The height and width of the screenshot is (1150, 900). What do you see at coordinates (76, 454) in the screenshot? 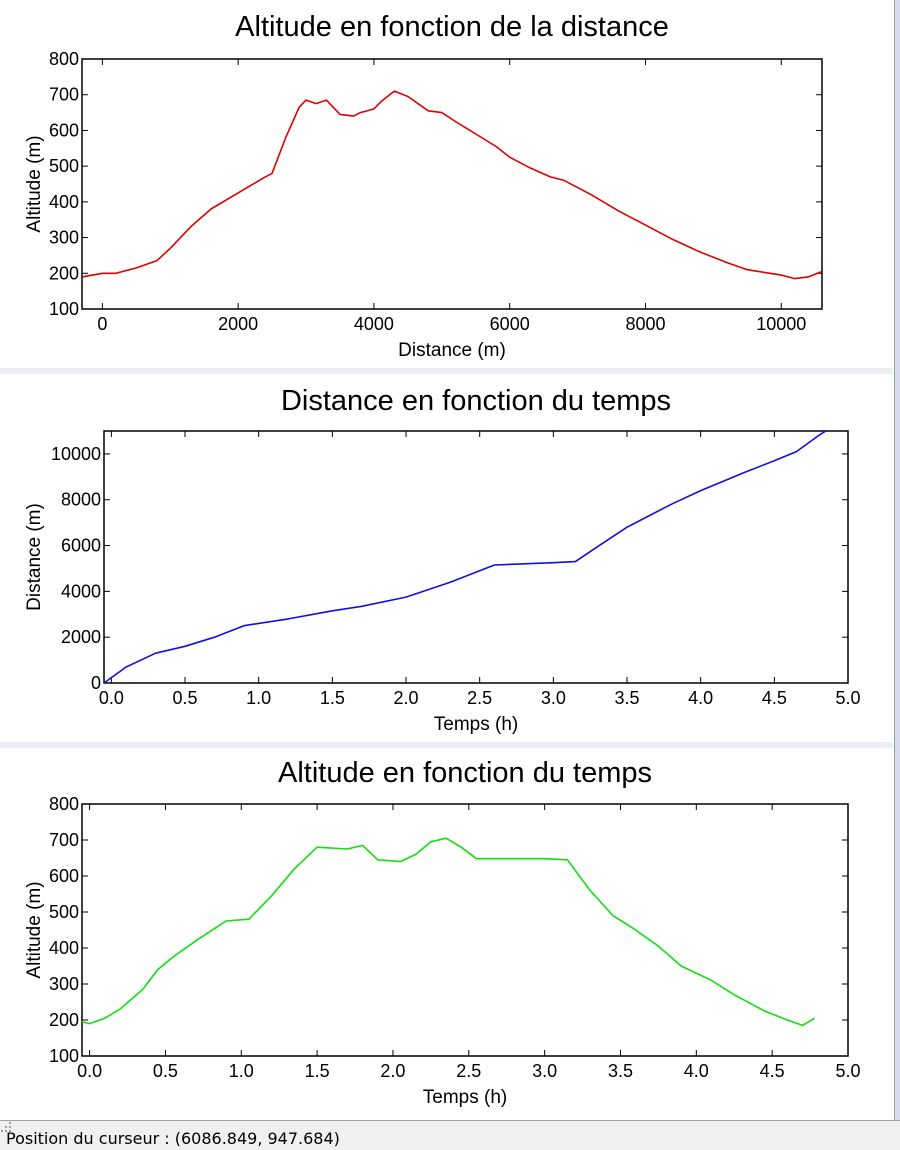
I see `y-tick-label: 10000` at bounding box center [76, 454].